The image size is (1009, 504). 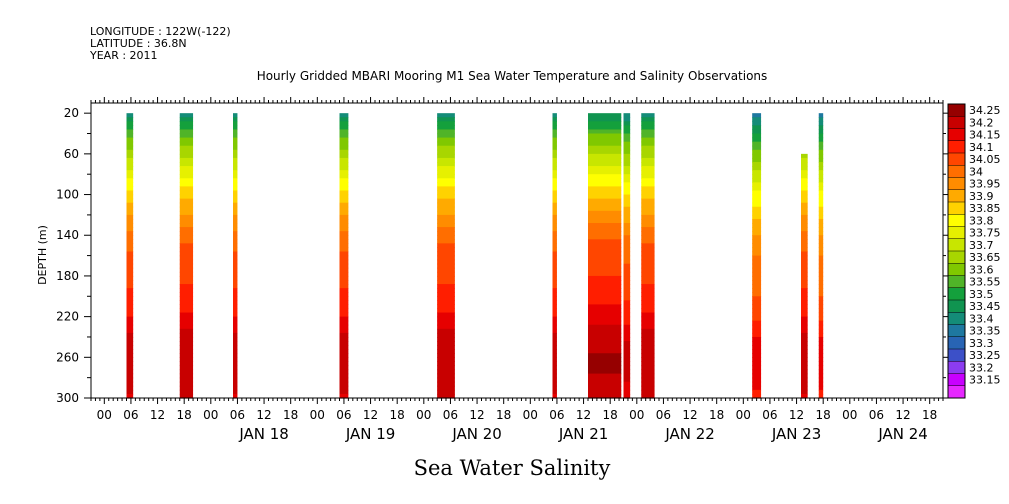 I want to click on x-day-label: JAN 20, so click(x=476, y=434).